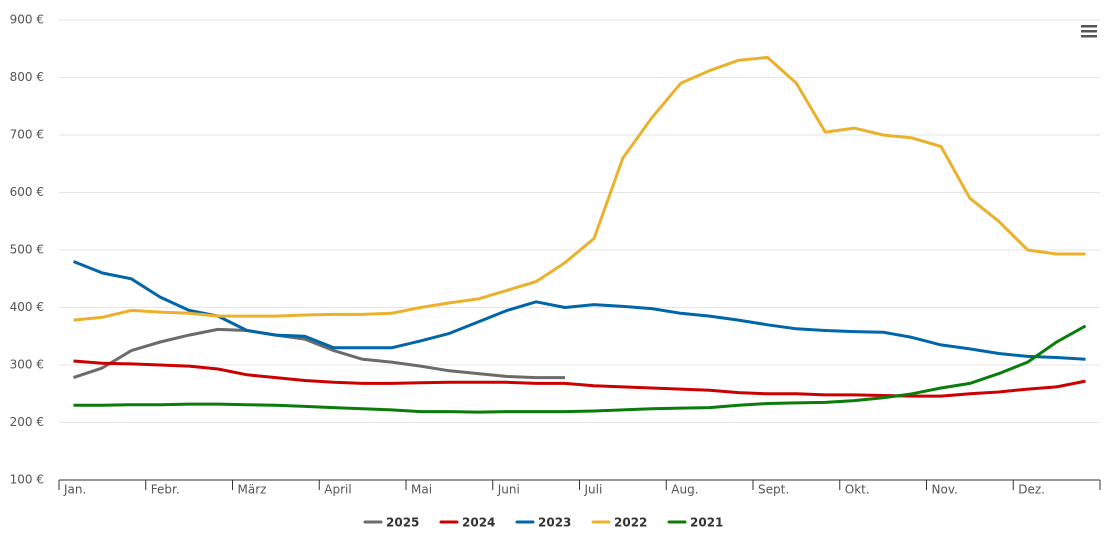  I want to click on y-tick-label: 600 €, so click(27, 192).